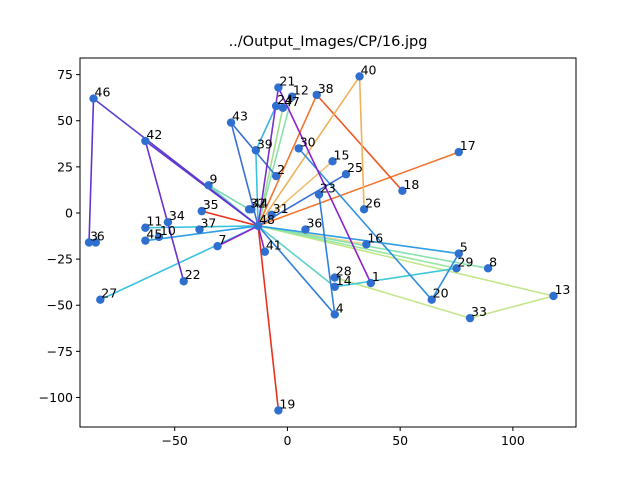 This screenshot has height=480, width=640. Describe the element at coordinates (274, 245) in the screenshot. I see `point-label-41: 41` at that location.